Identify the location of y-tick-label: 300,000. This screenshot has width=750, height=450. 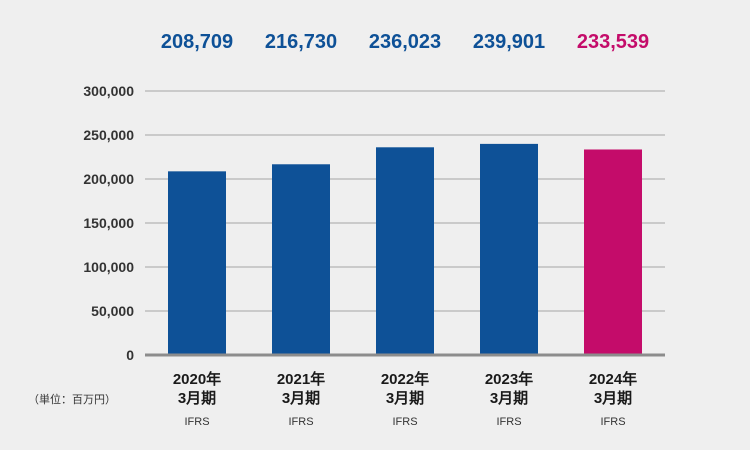
(108, 91).